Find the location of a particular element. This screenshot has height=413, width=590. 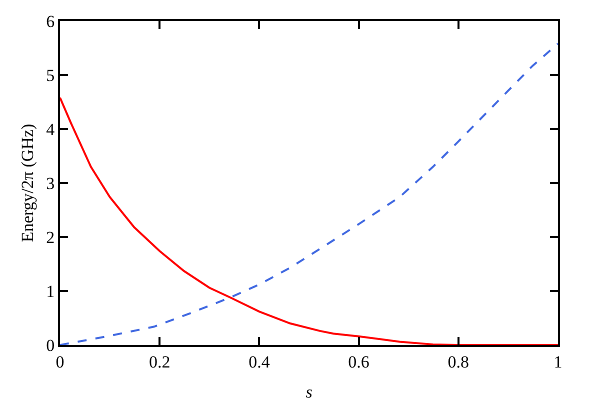

y-tick-label: 6 is located at coordinates (50, 21).